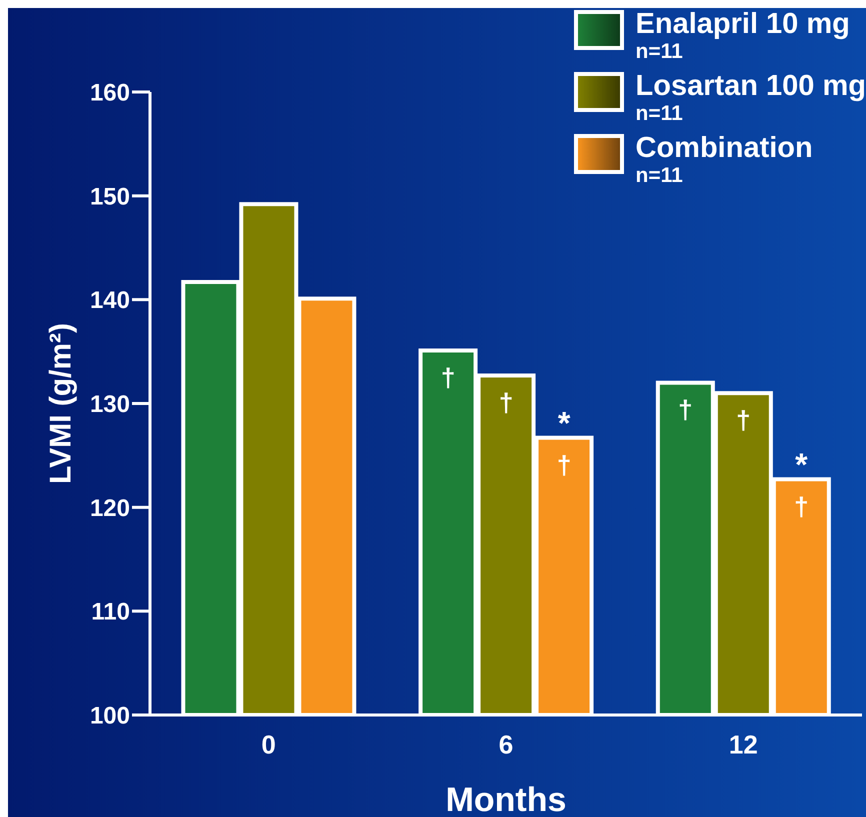  What do you see at coordinates (110, 404) in the screenshot?
I see `y-tick-label: 130` at bounding box center [110, 404].